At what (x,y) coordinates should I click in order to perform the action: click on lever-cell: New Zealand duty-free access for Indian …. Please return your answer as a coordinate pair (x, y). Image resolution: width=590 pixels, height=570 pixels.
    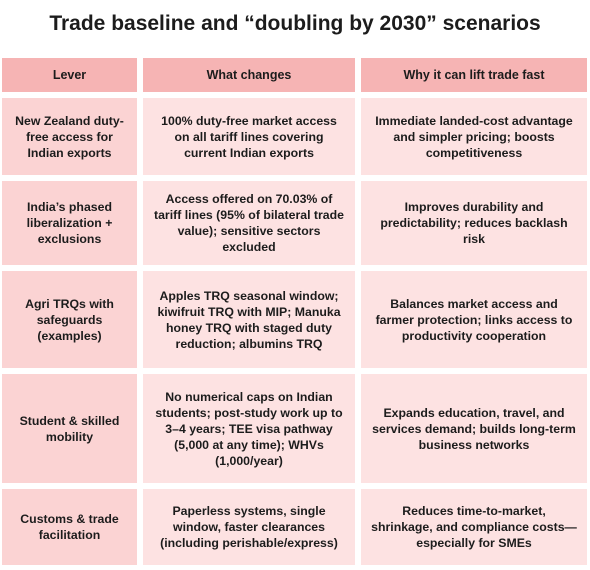
    Looking at the image, I should click on (69, 136).